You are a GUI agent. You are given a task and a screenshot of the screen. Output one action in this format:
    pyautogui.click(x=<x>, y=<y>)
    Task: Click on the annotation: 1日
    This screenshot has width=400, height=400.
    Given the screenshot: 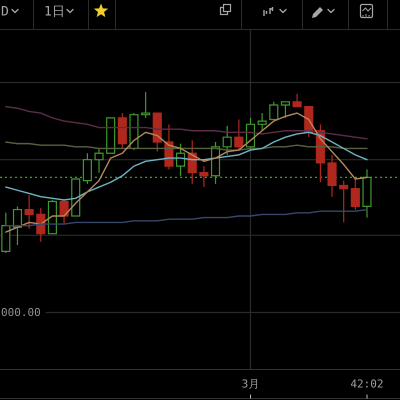 What is the action you would take?
    pyautogui.click(x=54, y=12)
    